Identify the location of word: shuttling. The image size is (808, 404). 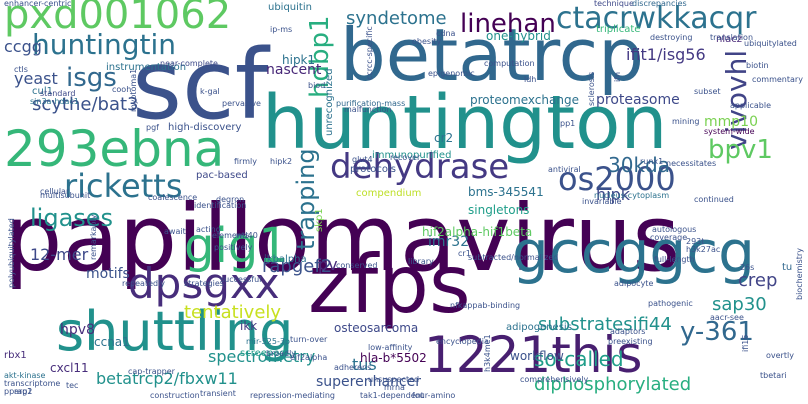
(174, 331).